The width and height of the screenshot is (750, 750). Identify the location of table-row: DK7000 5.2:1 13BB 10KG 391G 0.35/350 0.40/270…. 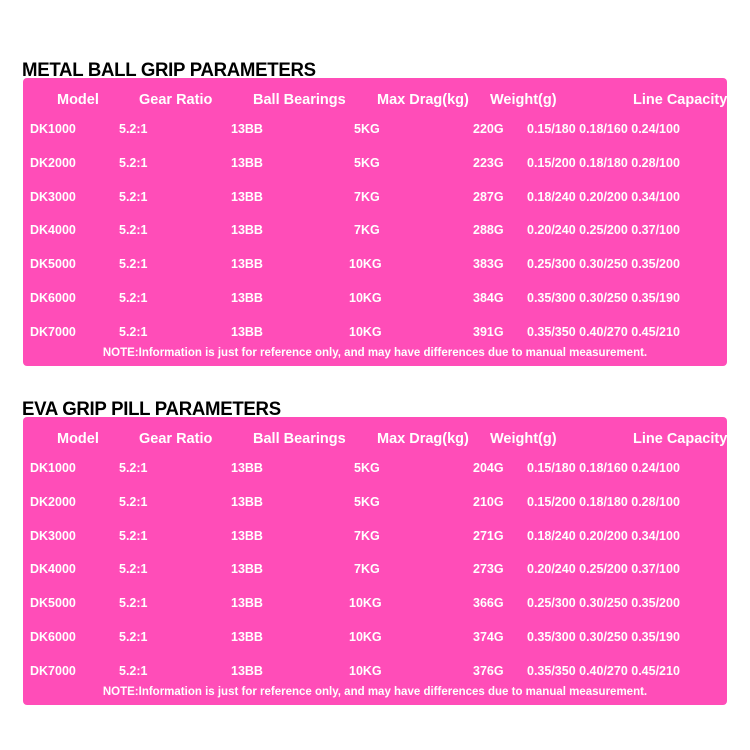
(375, 335).